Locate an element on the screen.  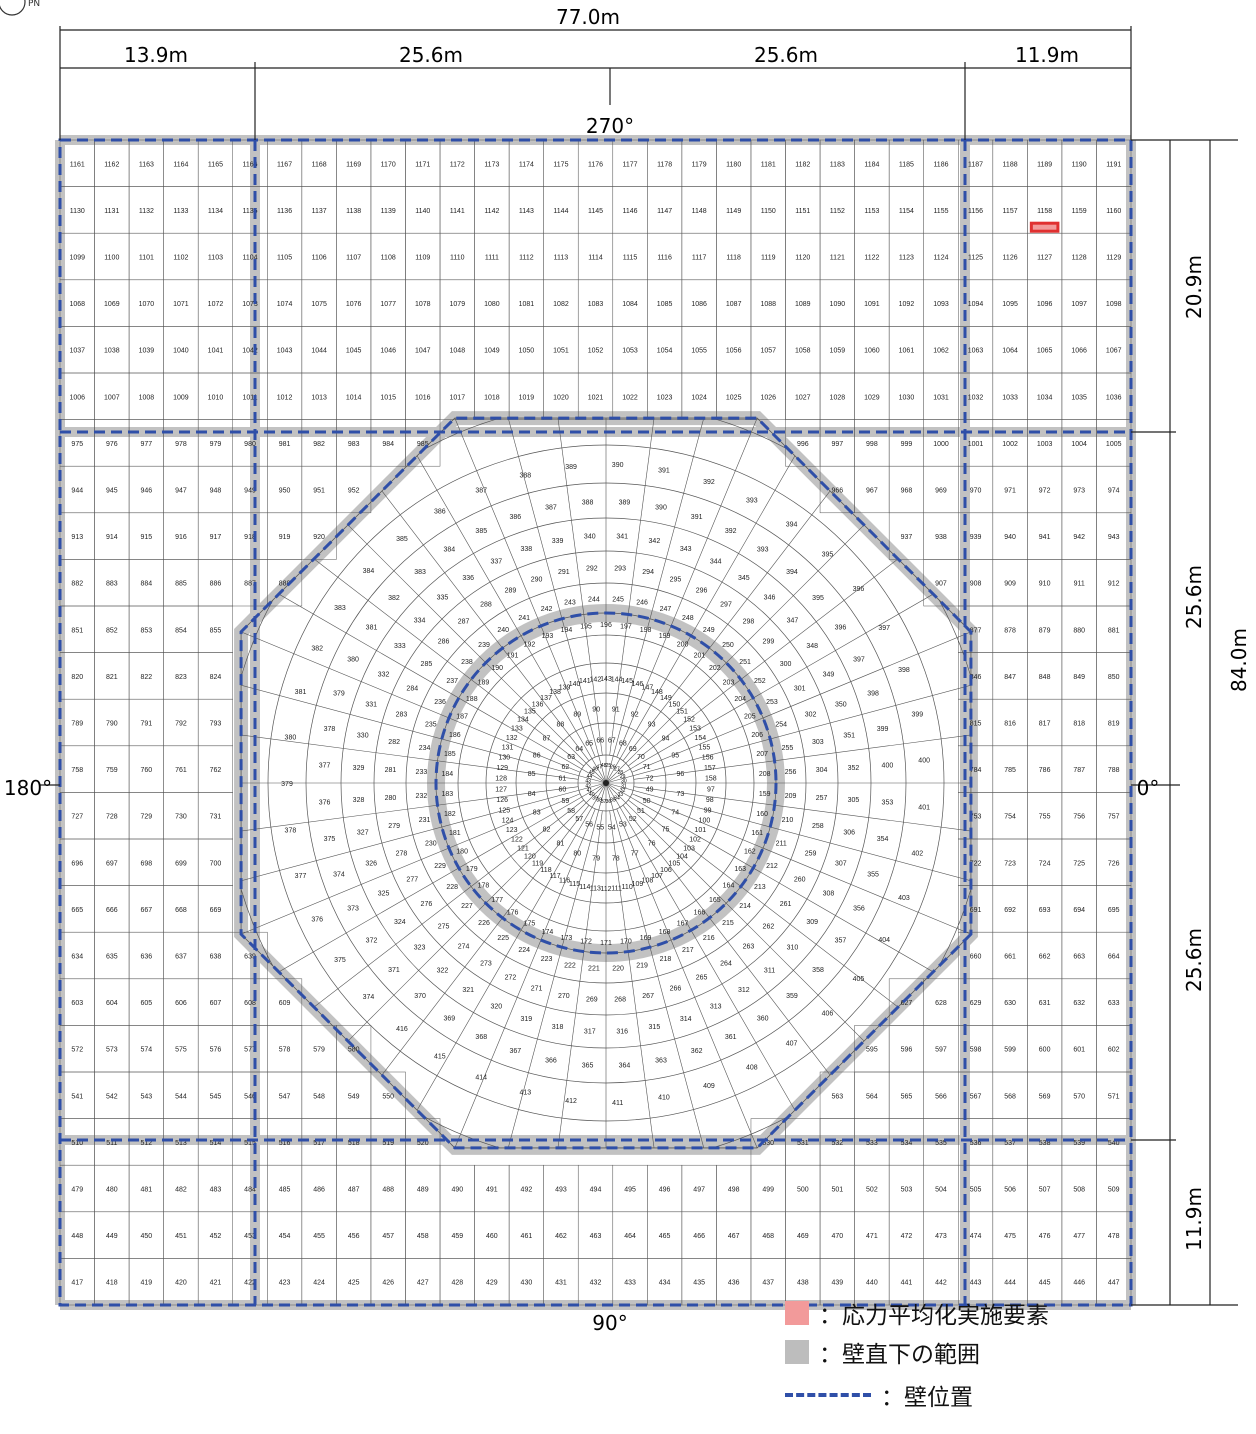
element-number: 1107 is located at coordinates (353, 258).